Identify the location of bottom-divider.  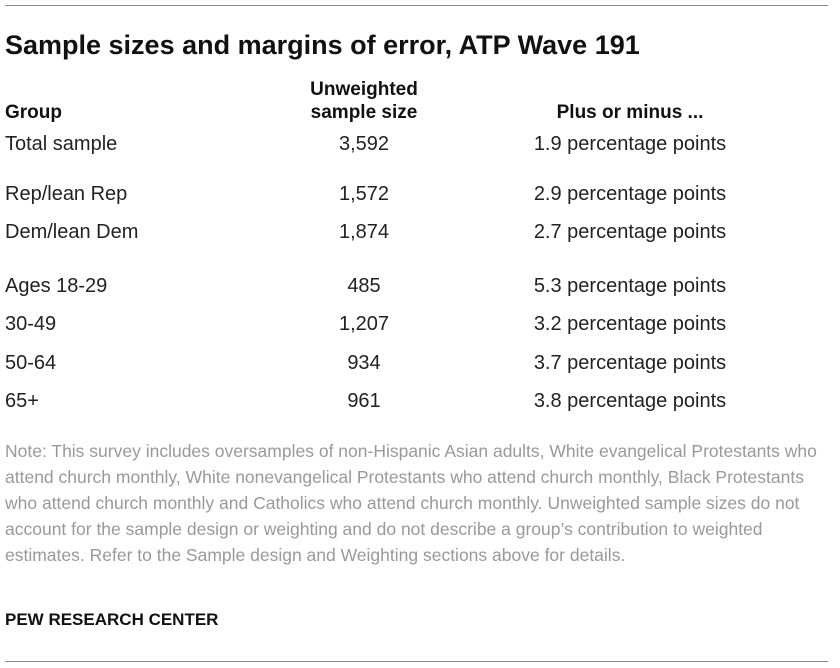
(416, 661).